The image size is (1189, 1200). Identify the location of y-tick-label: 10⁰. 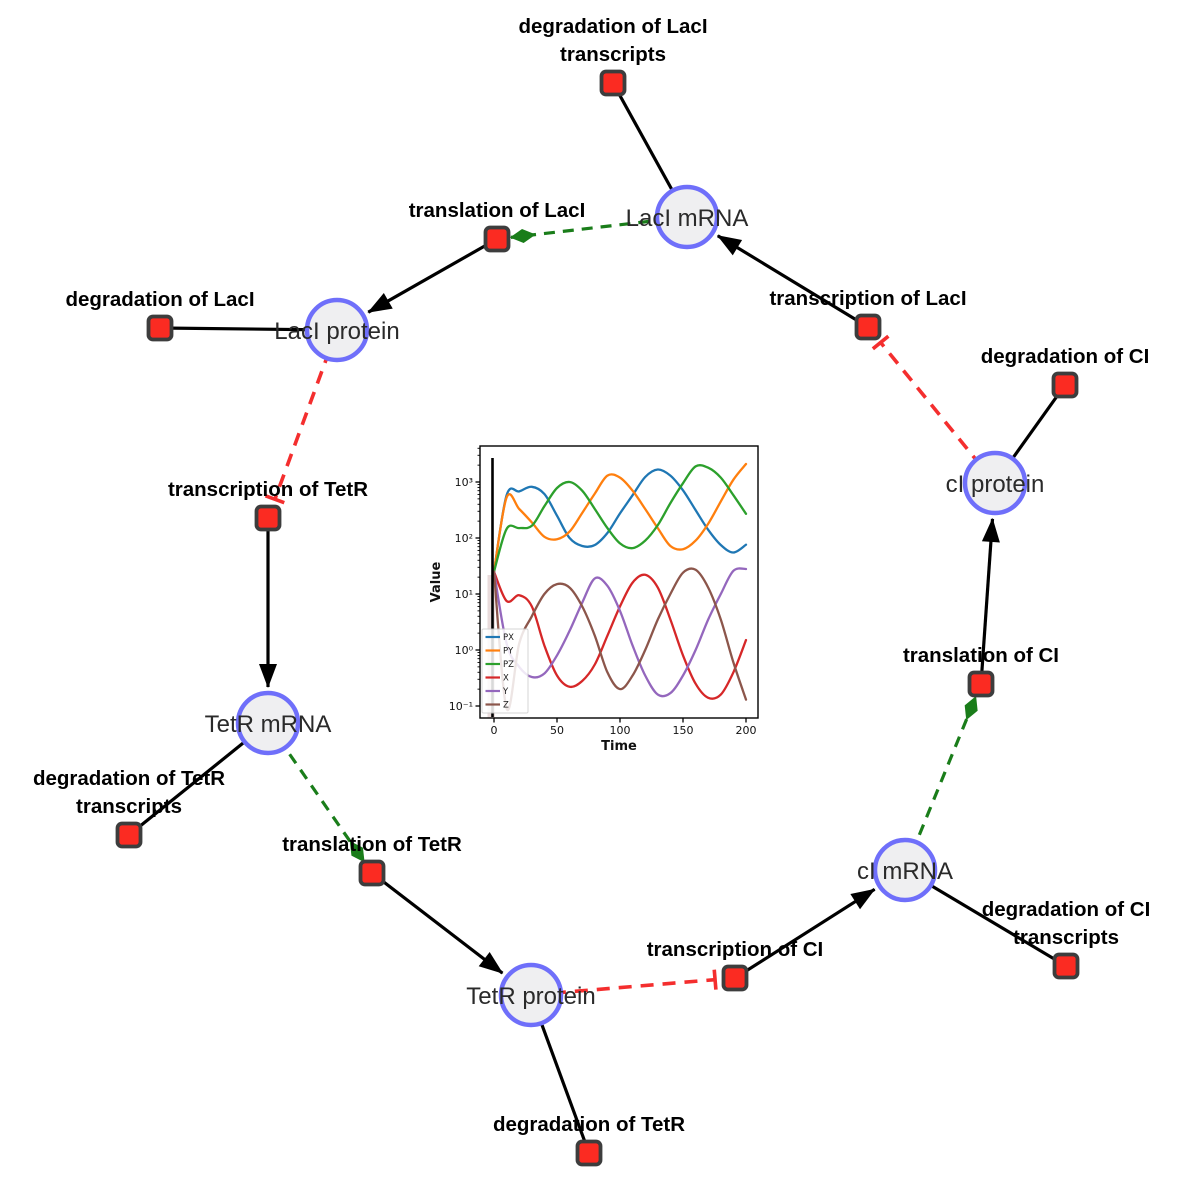
(464, 650).